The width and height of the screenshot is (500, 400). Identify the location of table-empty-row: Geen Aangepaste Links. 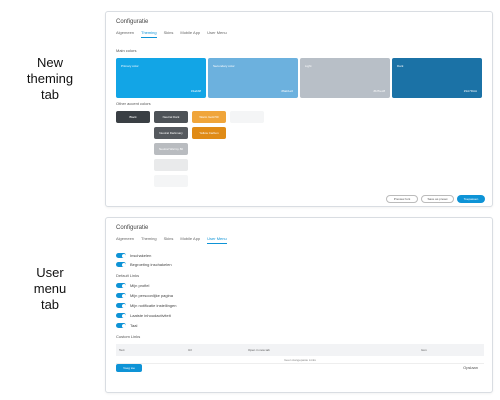
(300, 360).